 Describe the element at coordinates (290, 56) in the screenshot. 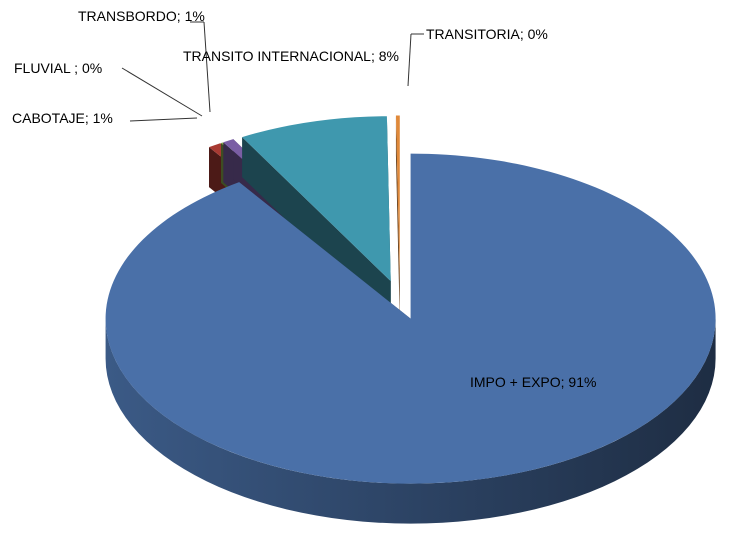

I see `data-label: TRANSITO INTERNACIONAL; 8%` at that location.